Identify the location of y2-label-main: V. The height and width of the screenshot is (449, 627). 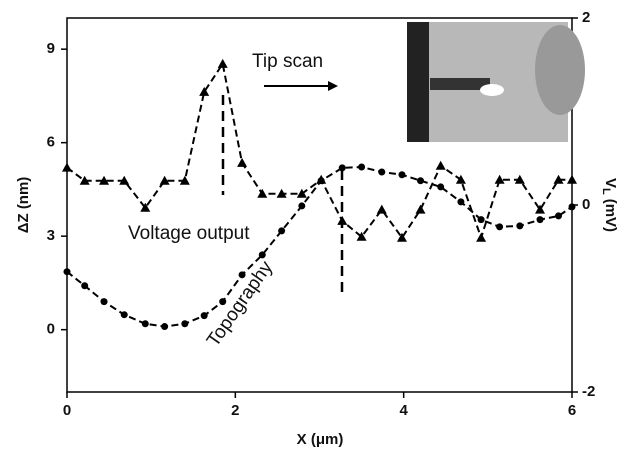
(610, 183).